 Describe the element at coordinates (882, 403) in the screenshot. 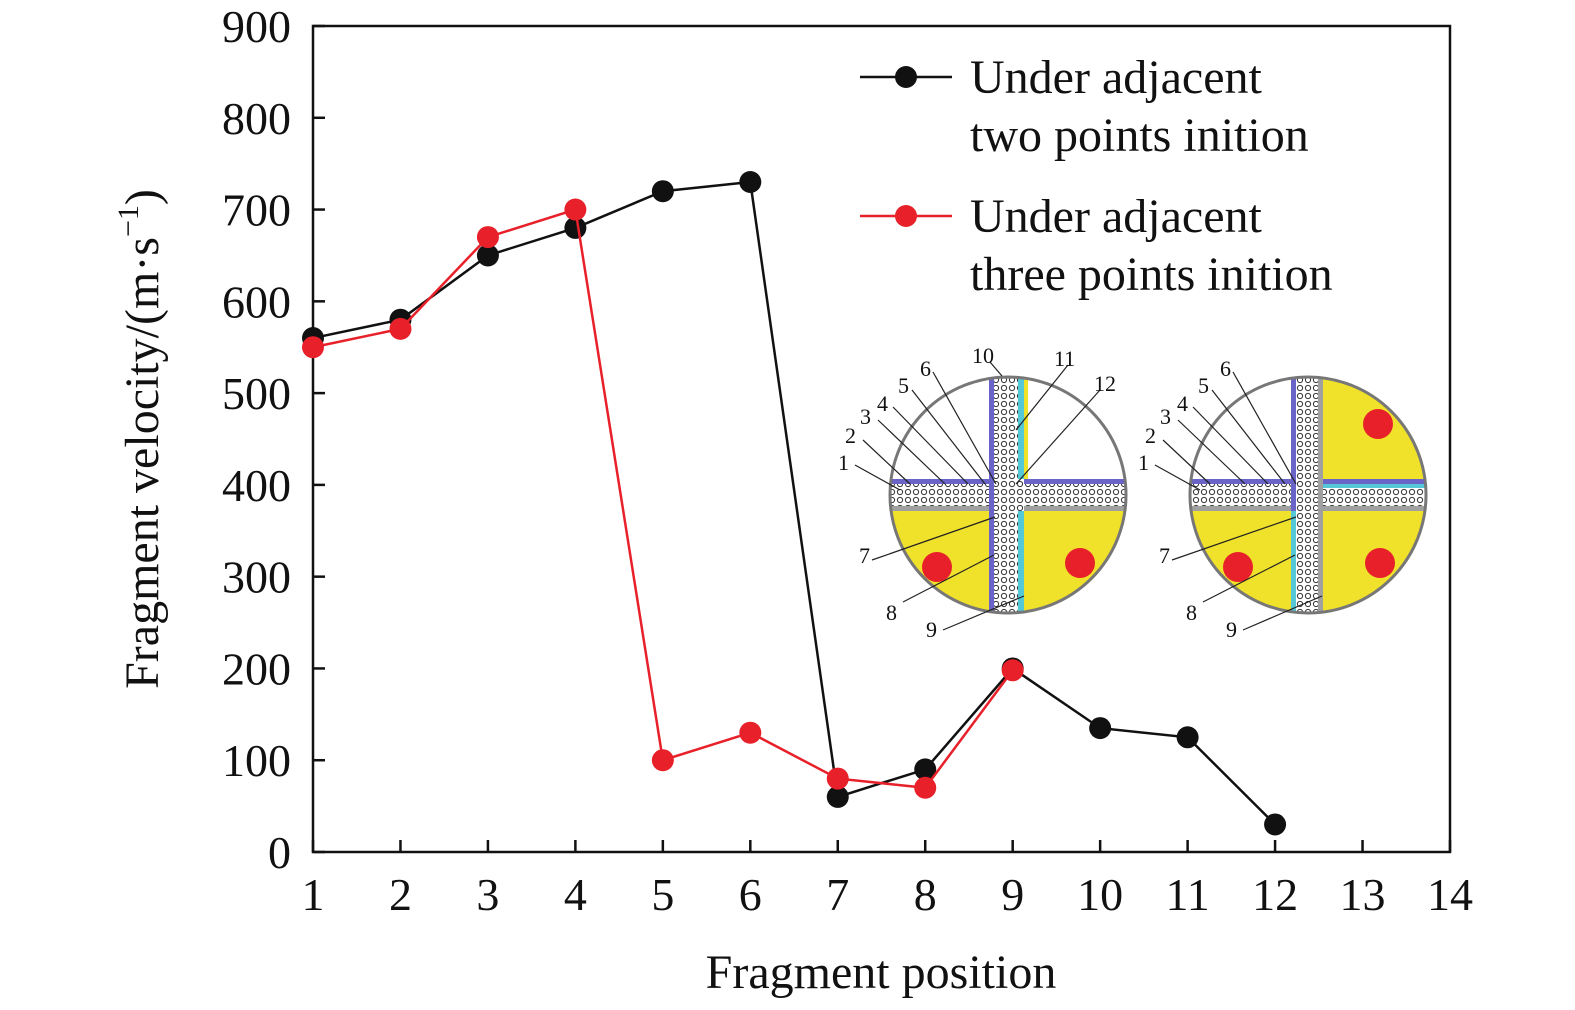

I see `inset-1-label: 4` at that location.